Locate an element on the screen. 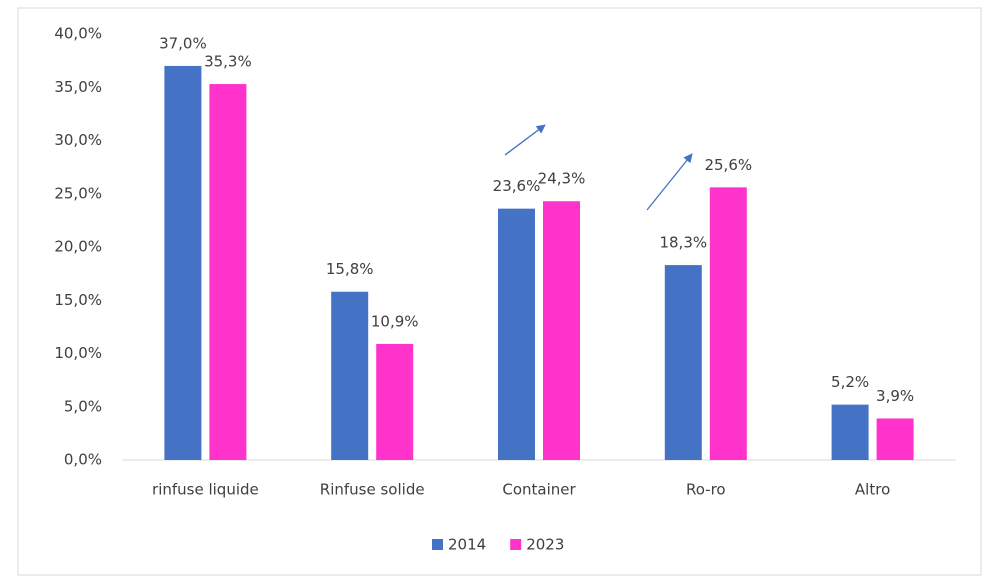 The image size is (984, 576). value-label: 24,3% is located at coordinates (562, 179).